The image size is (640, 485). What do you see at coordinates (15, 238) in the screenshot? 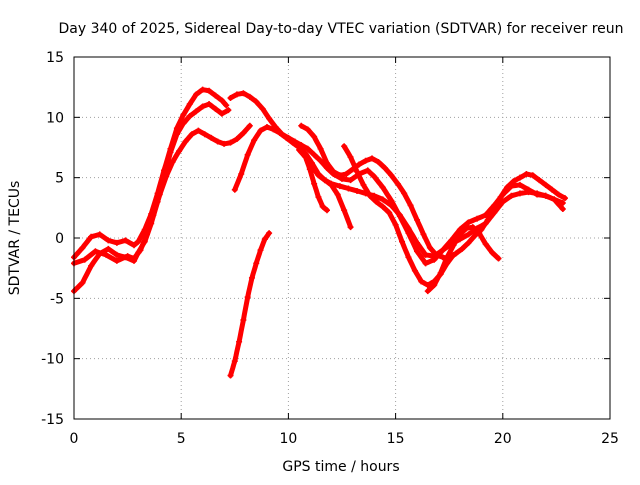
I see `y-axis-label: SDTVAR / TECUs` at bounding box center [15, 238].